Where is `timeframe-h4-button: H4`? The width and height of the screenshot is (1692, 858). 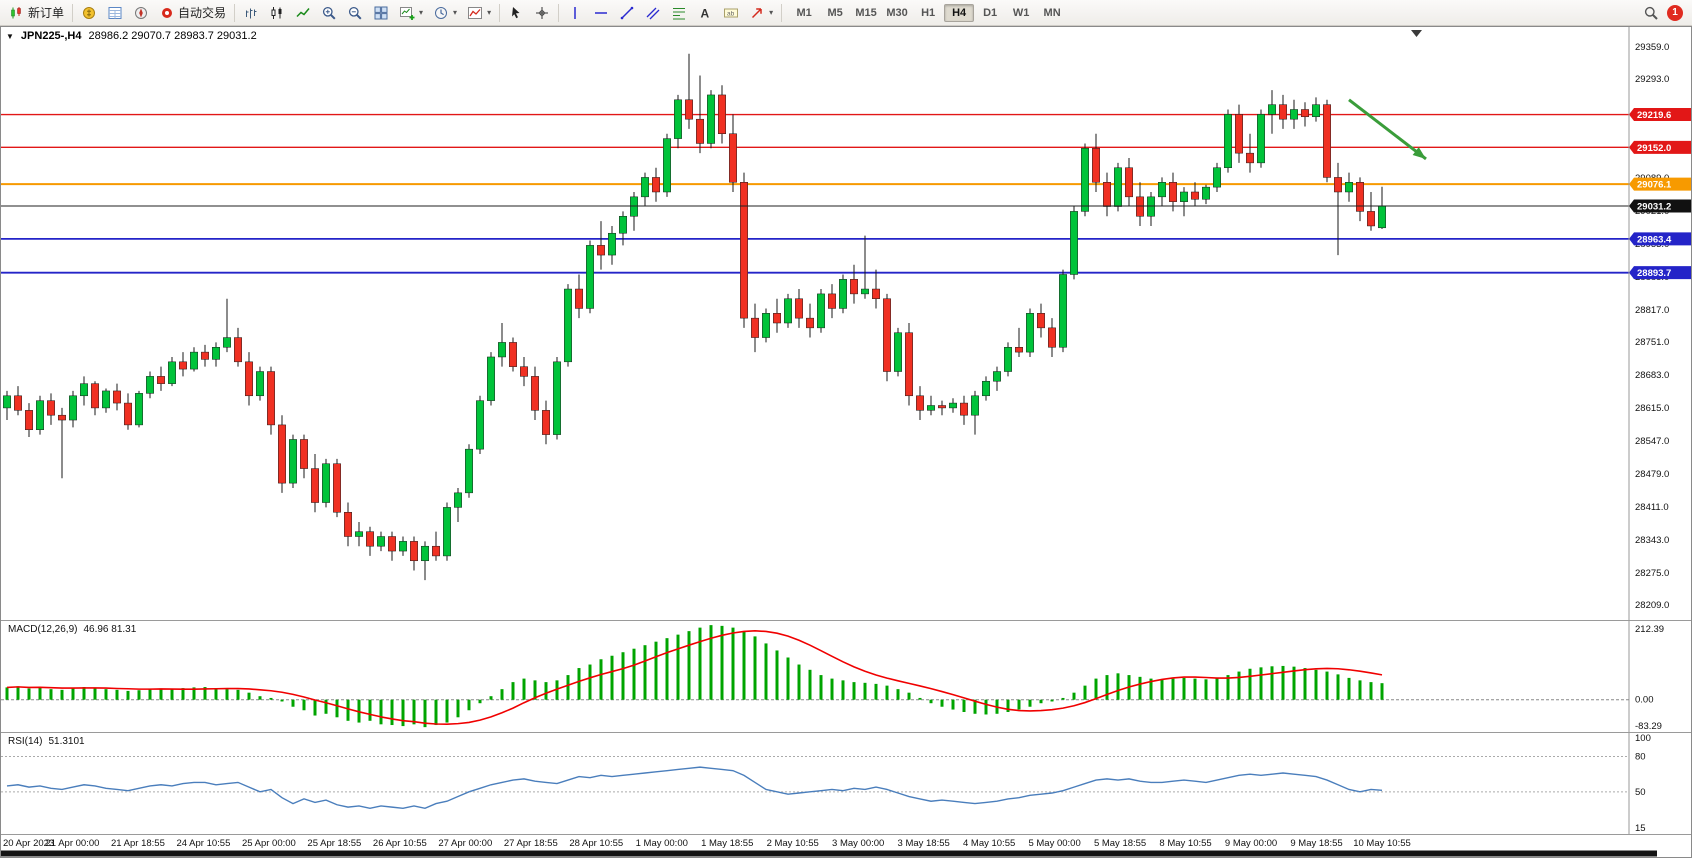
timeframe-h4-button: H4 is located at coordinates (959, 12).